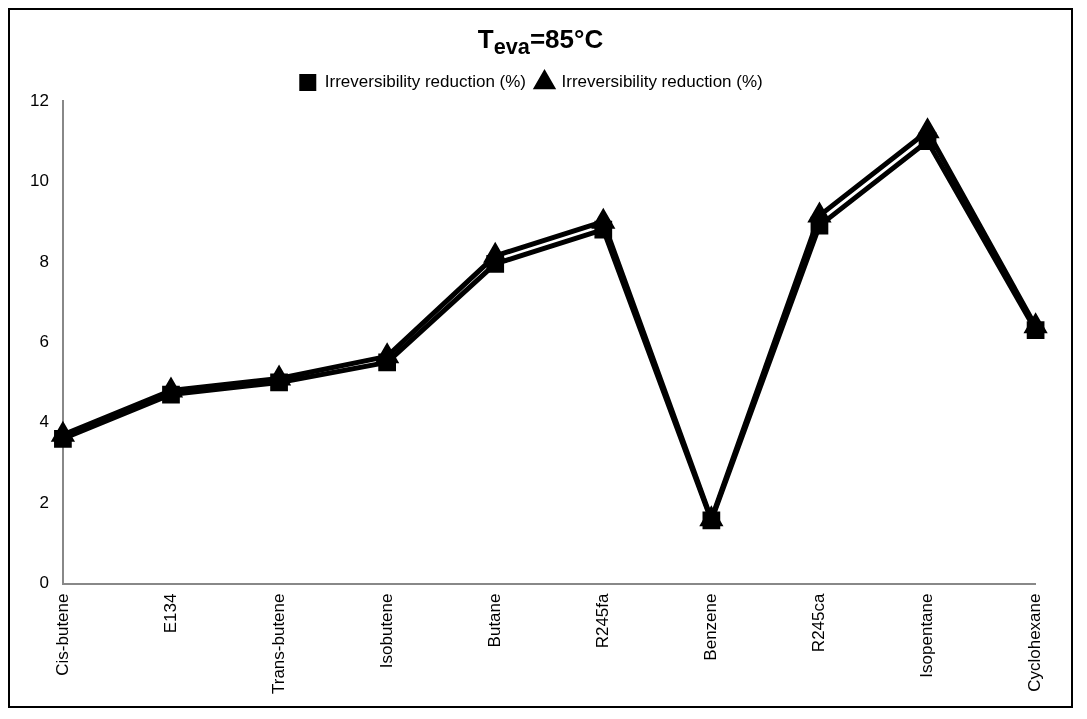 The width and height of the screenshot is (1087, 719). I want to click on y-tick-label: 8, so click(44, 261).